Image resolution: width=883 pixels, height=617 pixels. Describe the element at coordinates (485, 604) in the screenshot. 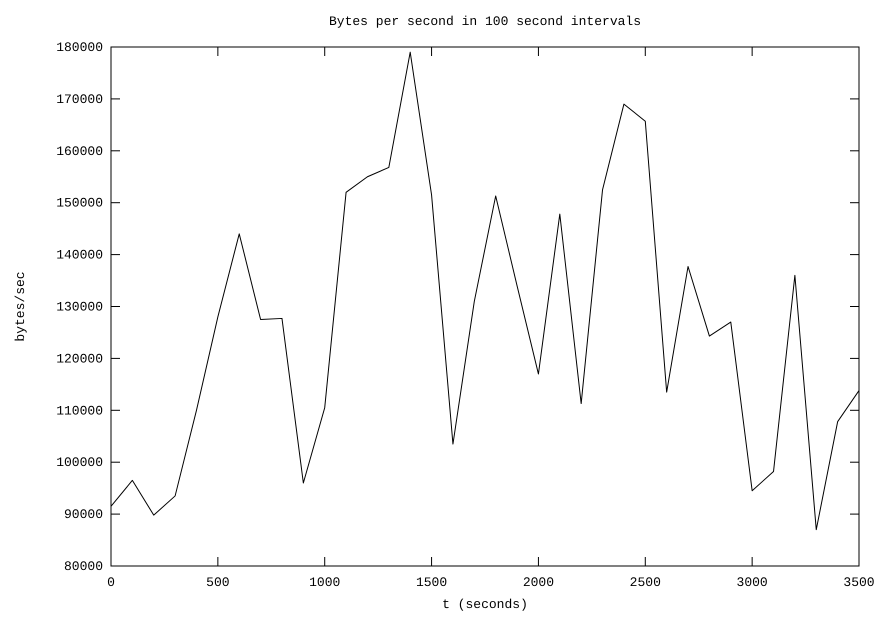

I see `x-axis-title: t (seconds)` at that location.